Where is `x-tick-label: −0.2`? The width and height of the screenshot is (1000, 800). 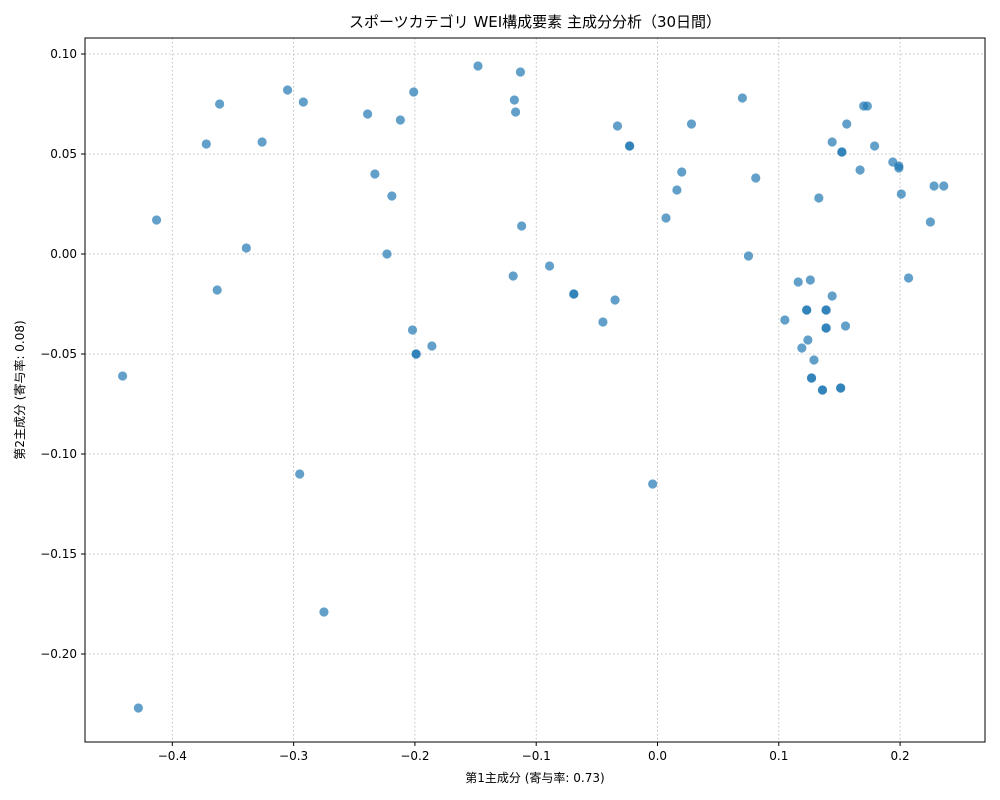 x-tick-label: −0.2 is located at coordinates (414, 756).